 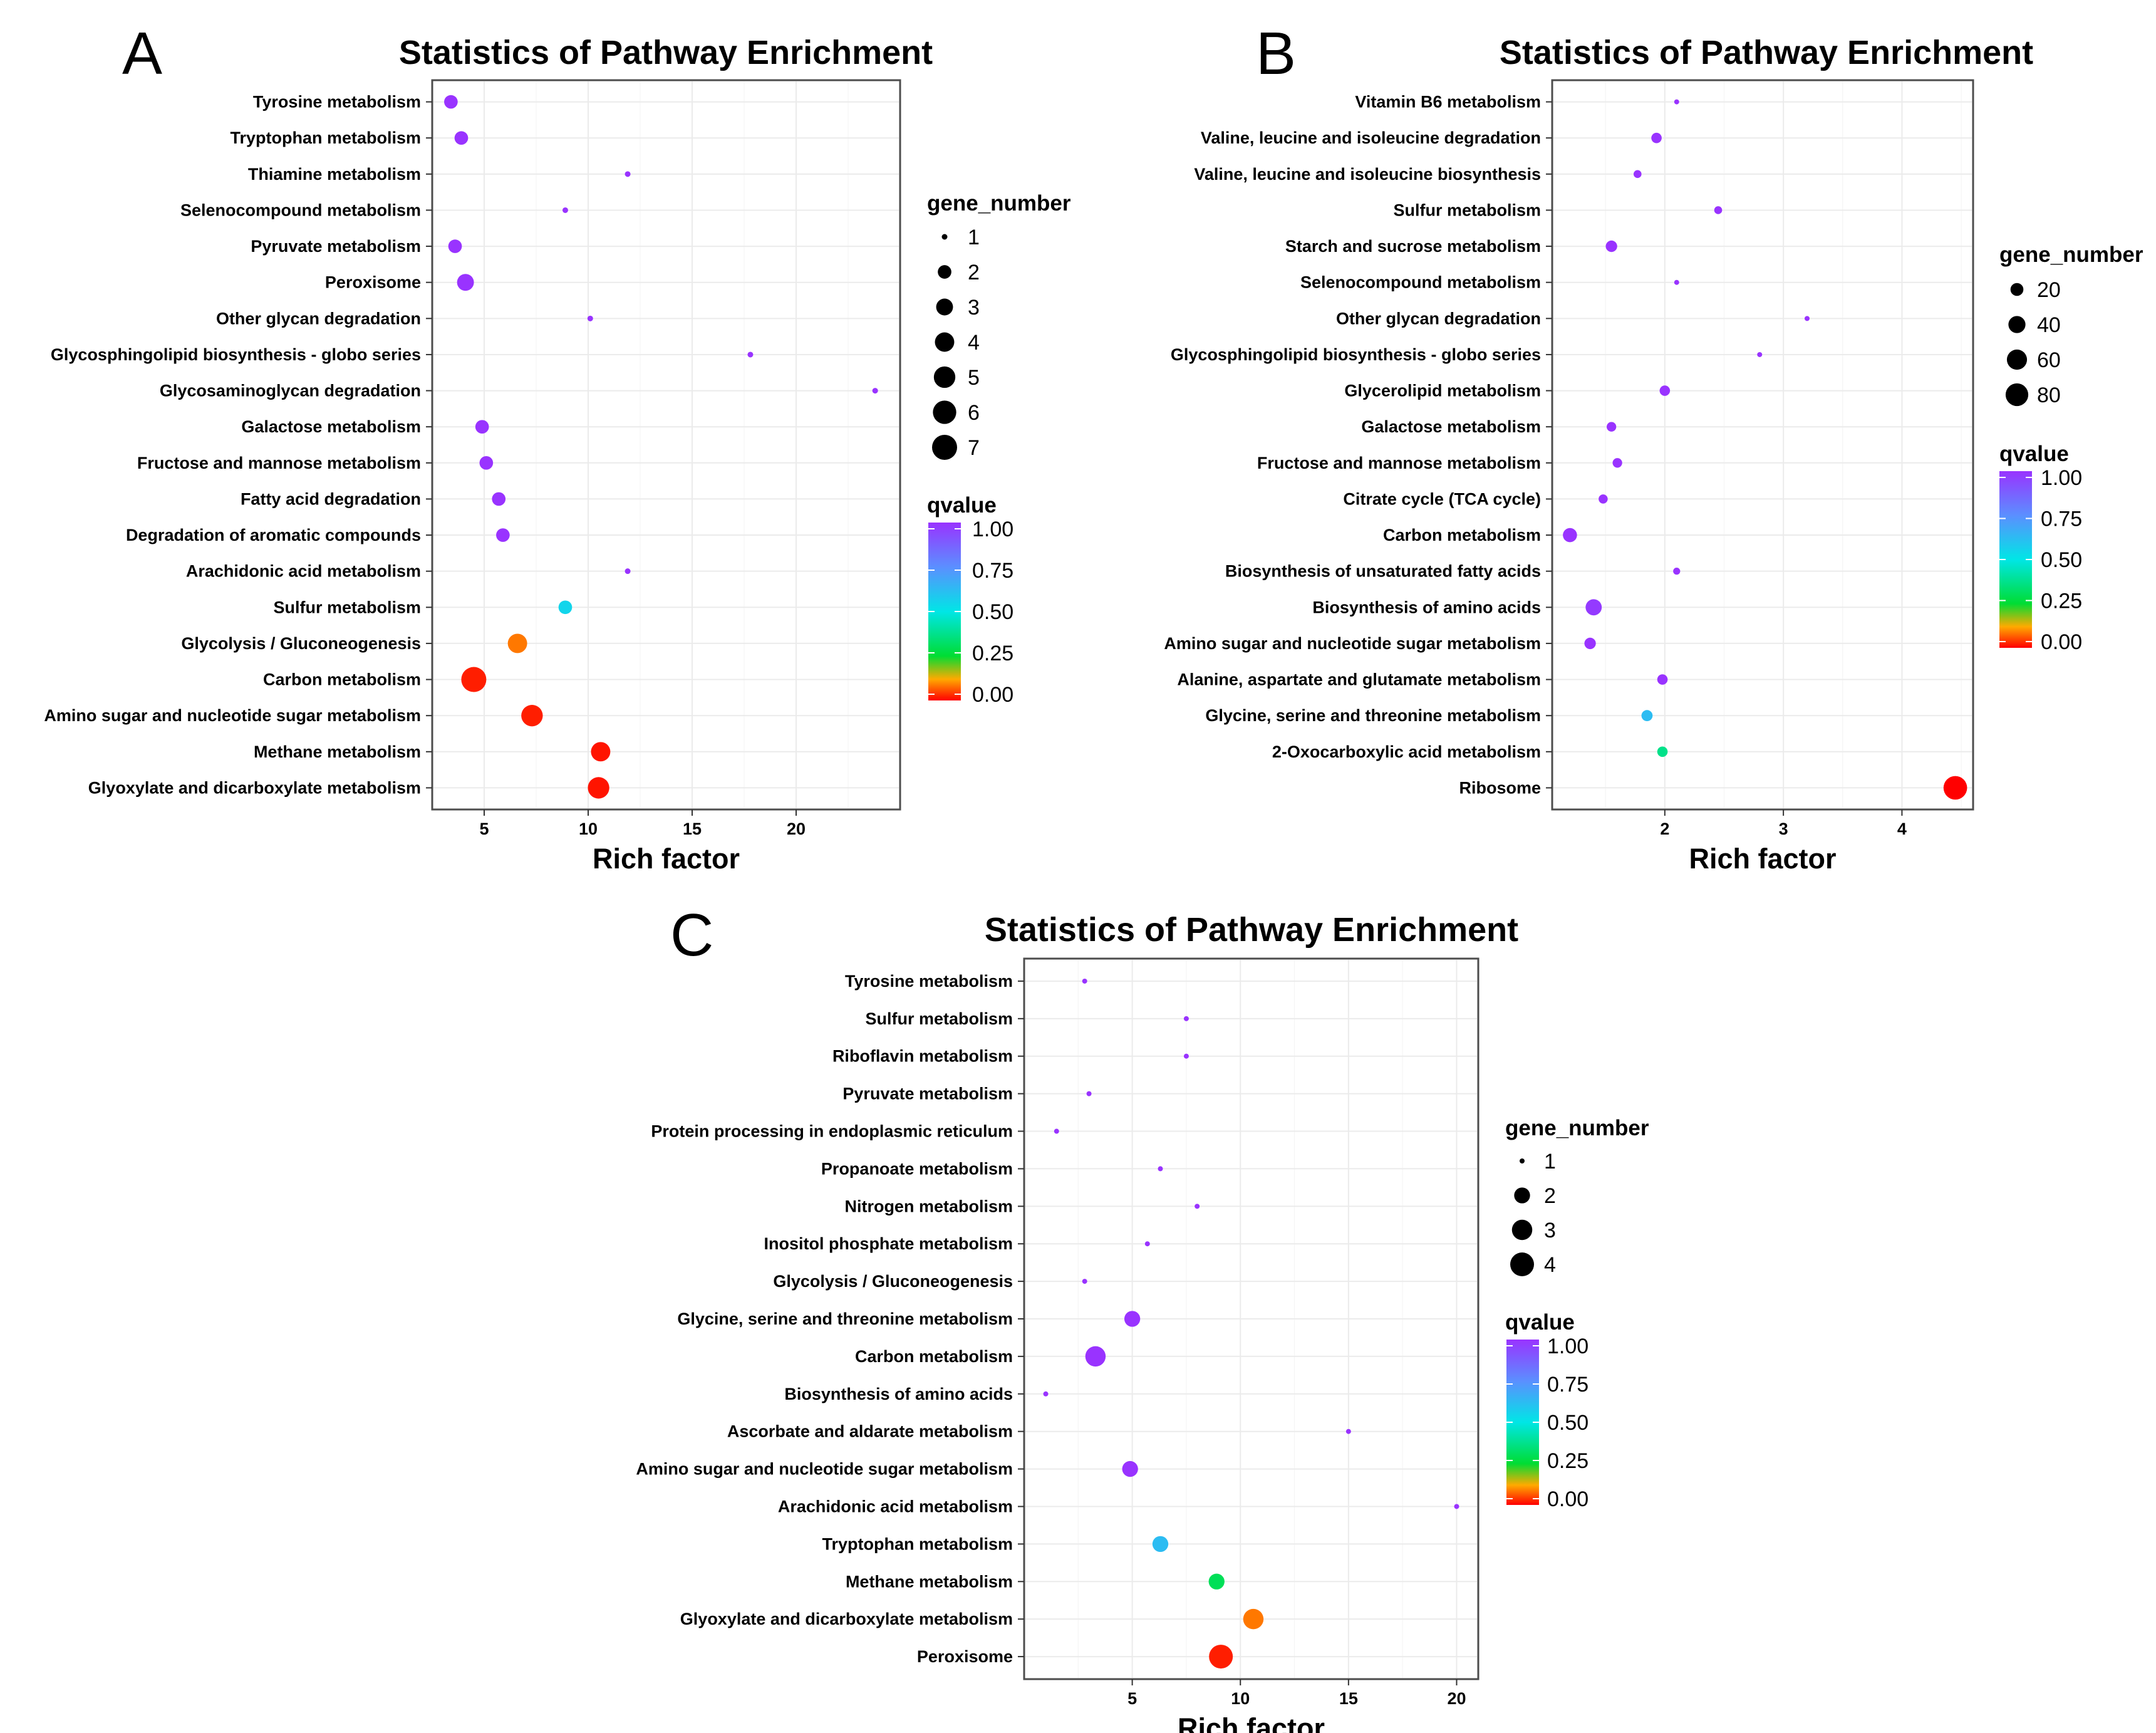 What do you see at coordinates (992, 695) in the screenshot?
I see `color-legend-label: 0.00` at bounding box center [992, 695].